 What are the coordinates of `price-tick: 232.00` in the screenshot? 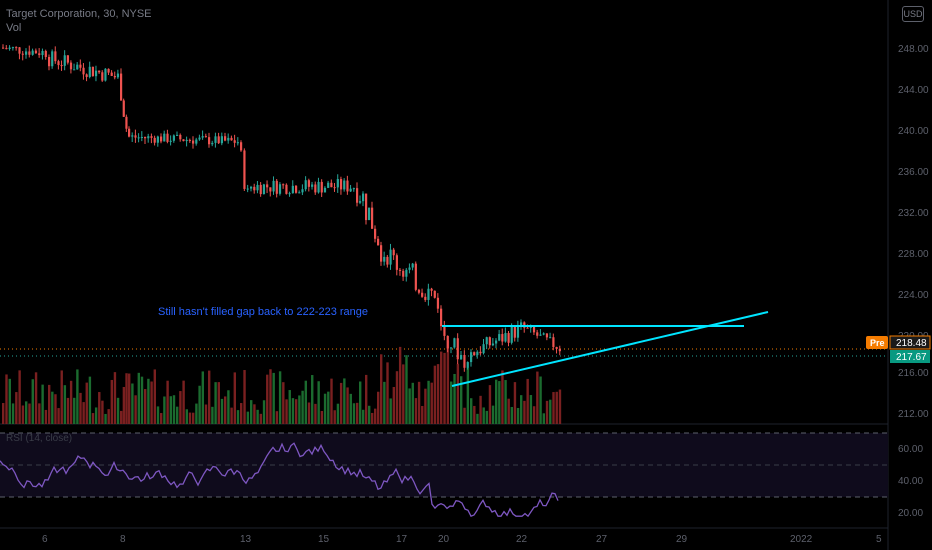 It's located at (913, 213).